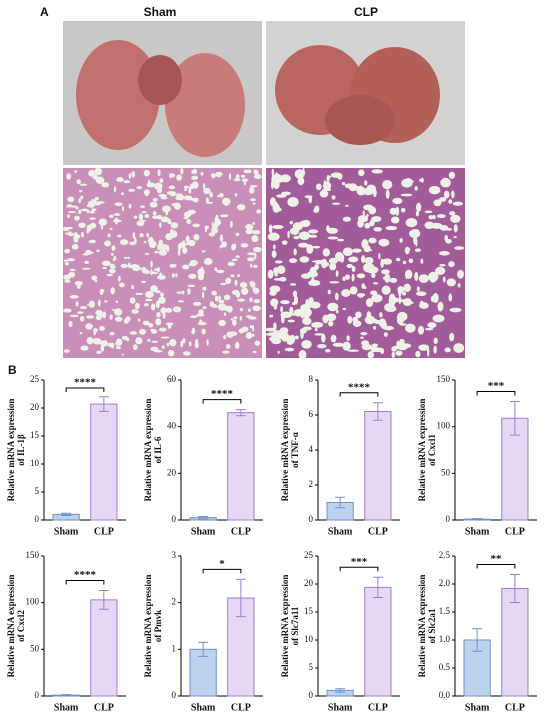  I want to click on y-tick-label: 4, so click(311, 449).